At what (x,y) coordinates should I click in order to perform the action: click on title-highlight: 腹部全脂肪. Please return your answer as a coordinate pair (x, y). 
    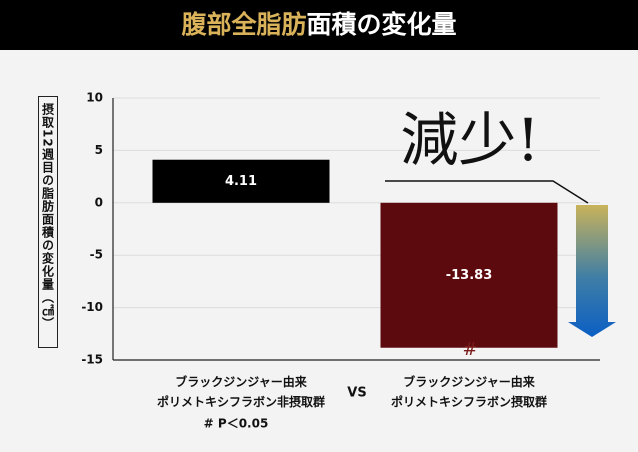
    Looking at the image, I should click on (243, 24).